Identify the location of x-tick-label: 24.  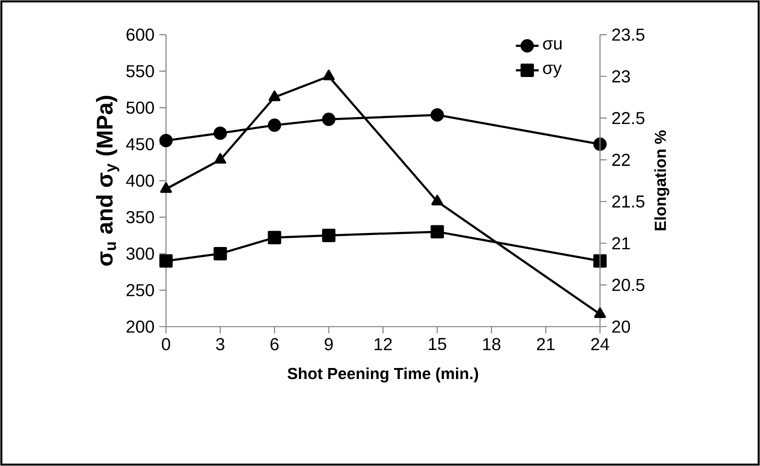
(600, 344).